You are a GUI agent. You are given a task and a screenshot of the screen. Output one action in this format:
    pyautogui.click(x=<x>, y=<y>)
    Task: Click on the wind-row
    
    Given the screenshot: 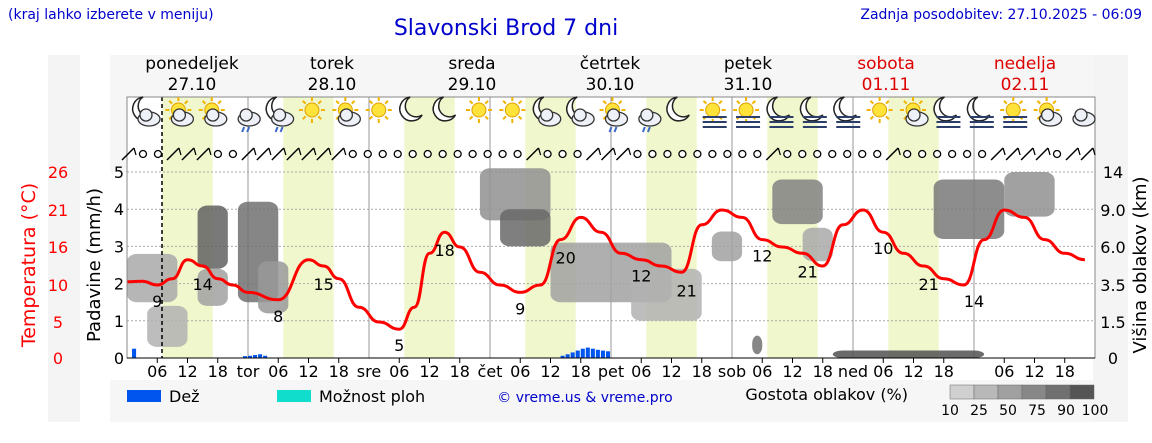 What is the action you would take?
    pyautogui.click(x=608, y=154)
    